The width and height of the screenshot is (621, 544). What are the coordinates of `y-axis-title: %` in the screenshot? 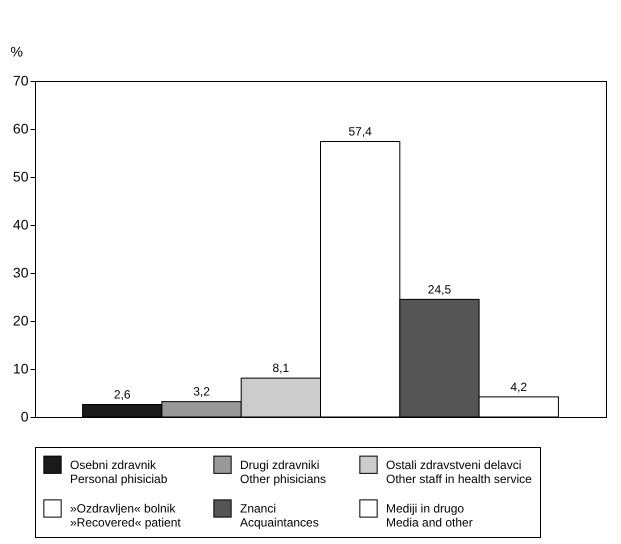 It's located at (16, 52).